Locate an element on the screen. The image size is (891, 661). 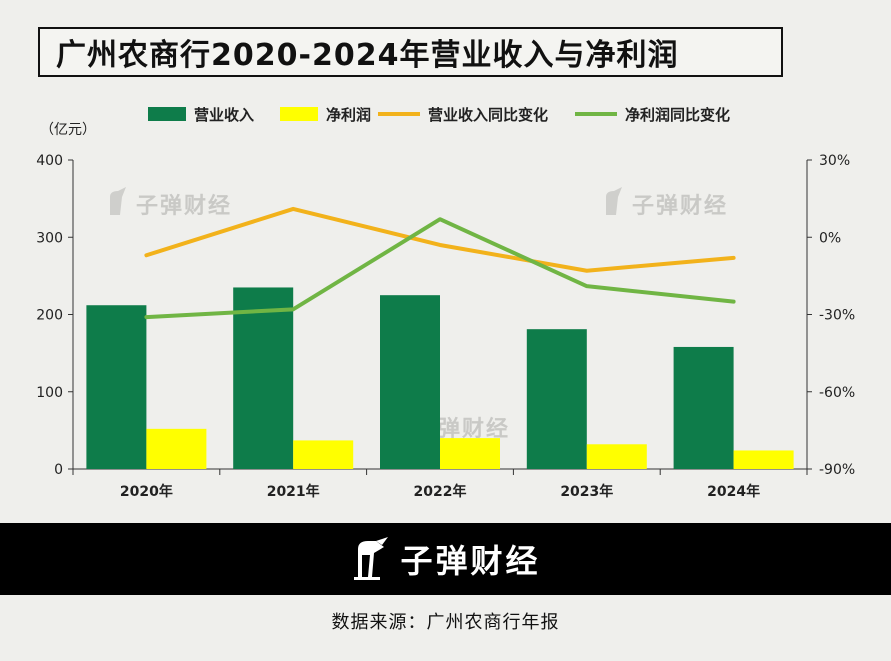
x-tick-label: 2020年 is located at coordinates (146, 491).